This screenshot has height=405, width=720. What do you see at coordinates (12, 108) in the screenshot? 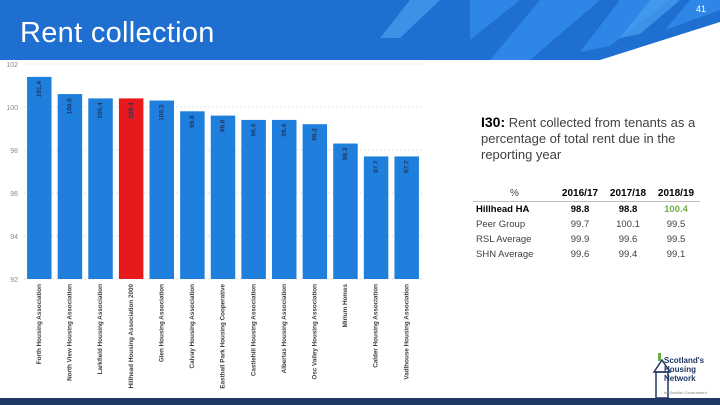
I see `y-tick-label: 100` at bounding box center [12, 108].